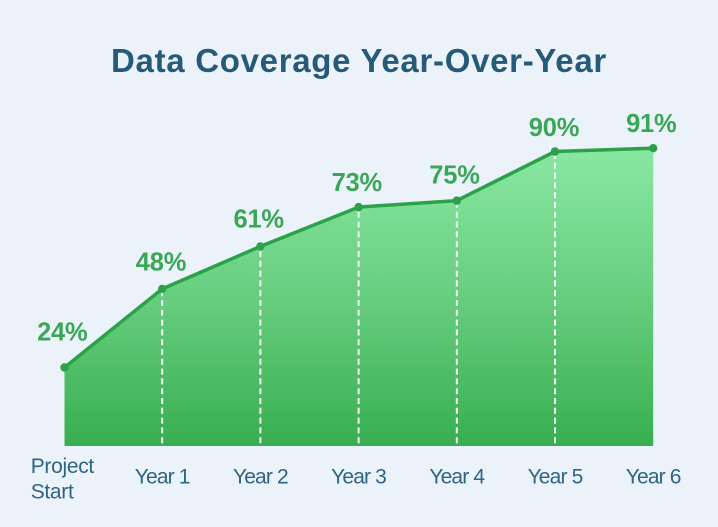 The width and height of the screenshot is (718, 527). I want to click on svg-text: 91%, so click(651, 124).